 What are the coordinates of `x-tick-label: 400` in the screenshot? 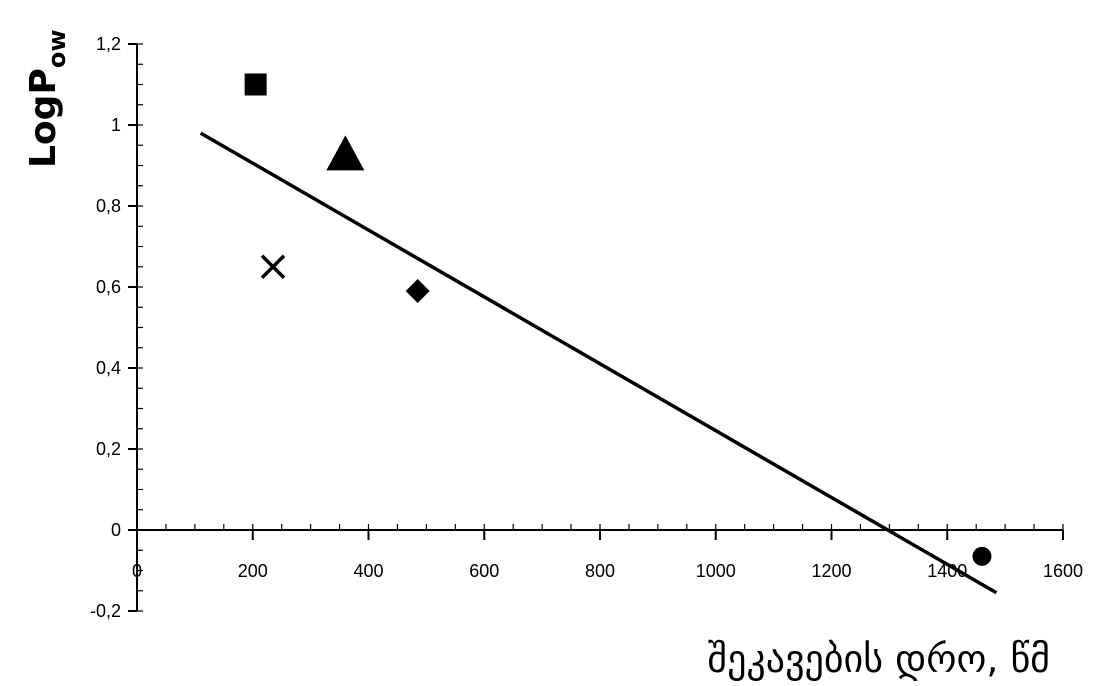 It's located at (368, 571).